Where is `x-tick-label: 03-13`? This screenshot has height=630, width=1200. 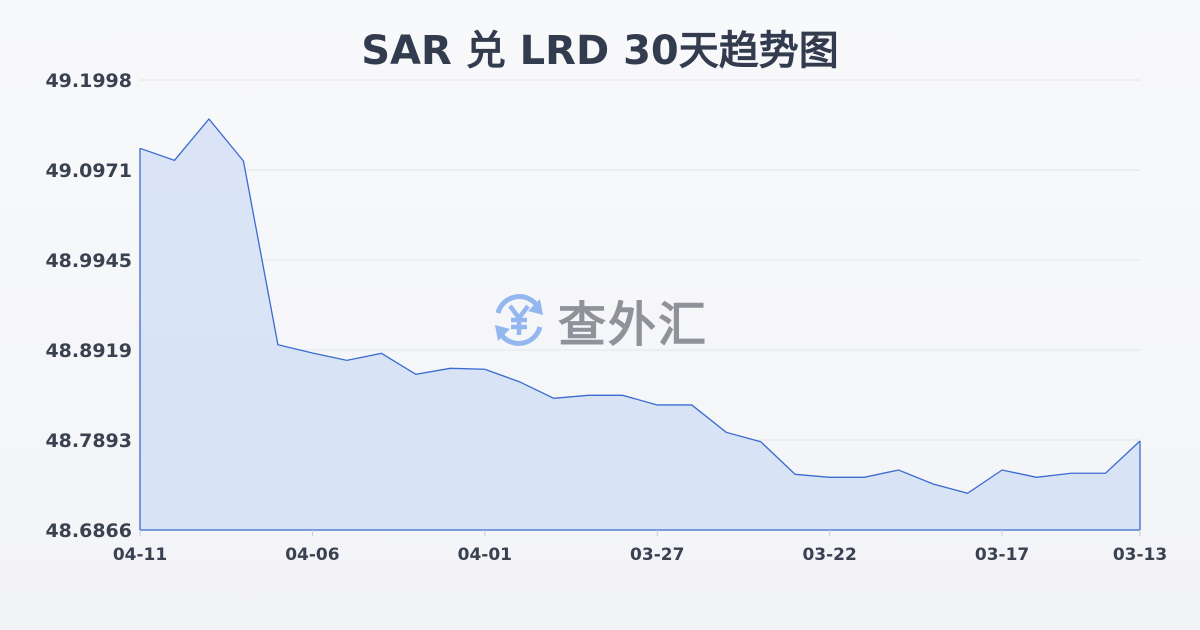
x-tick-label: 03-13 is located at coordinates (1140, 555).